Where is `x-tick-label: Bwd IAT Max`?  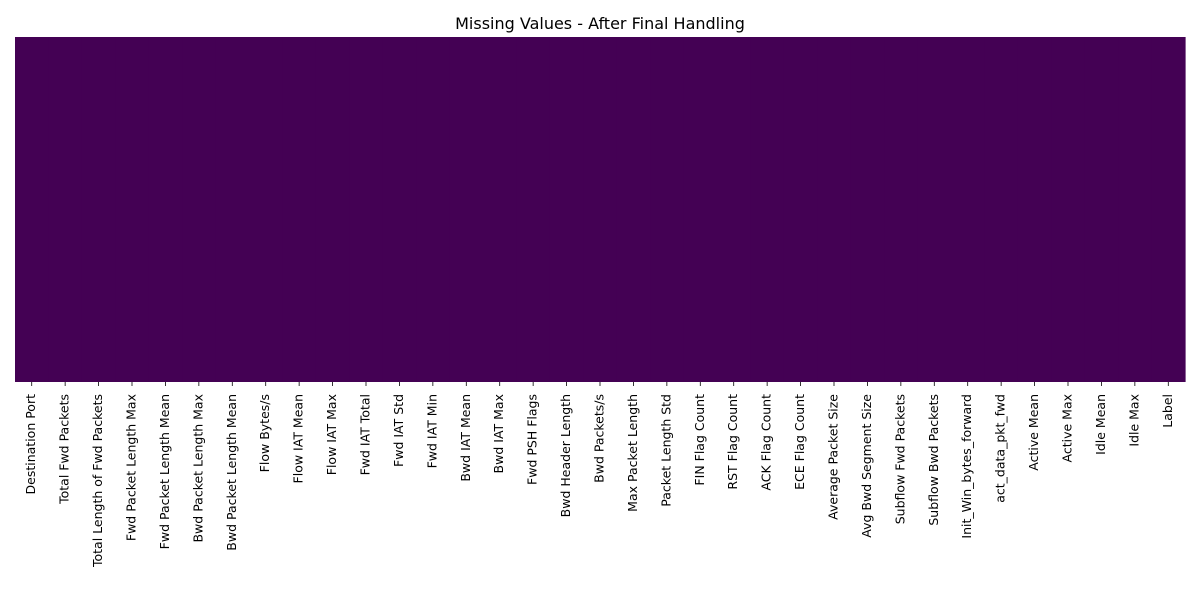 x-tick-label: Bwd IAT Max is located at coordinates (498, 433).